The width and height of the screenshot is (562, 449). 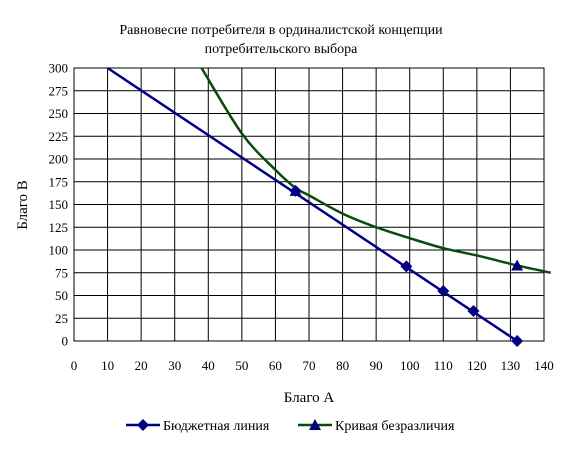 What do you see at coordinates (107, 365) in the screenshot?
I see `x-tick-label-10: 10` at bounding box center [107, 365].